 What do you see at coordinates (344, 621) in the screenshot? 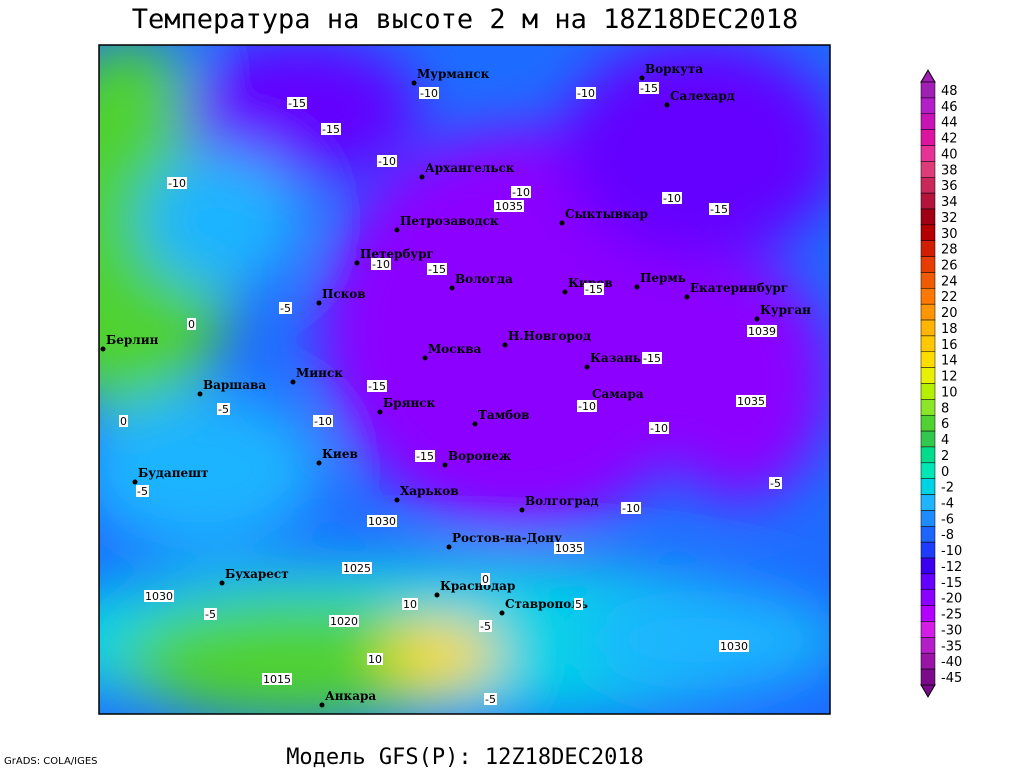
I see `contour-label: 1020` at bounding box center [344, 621].